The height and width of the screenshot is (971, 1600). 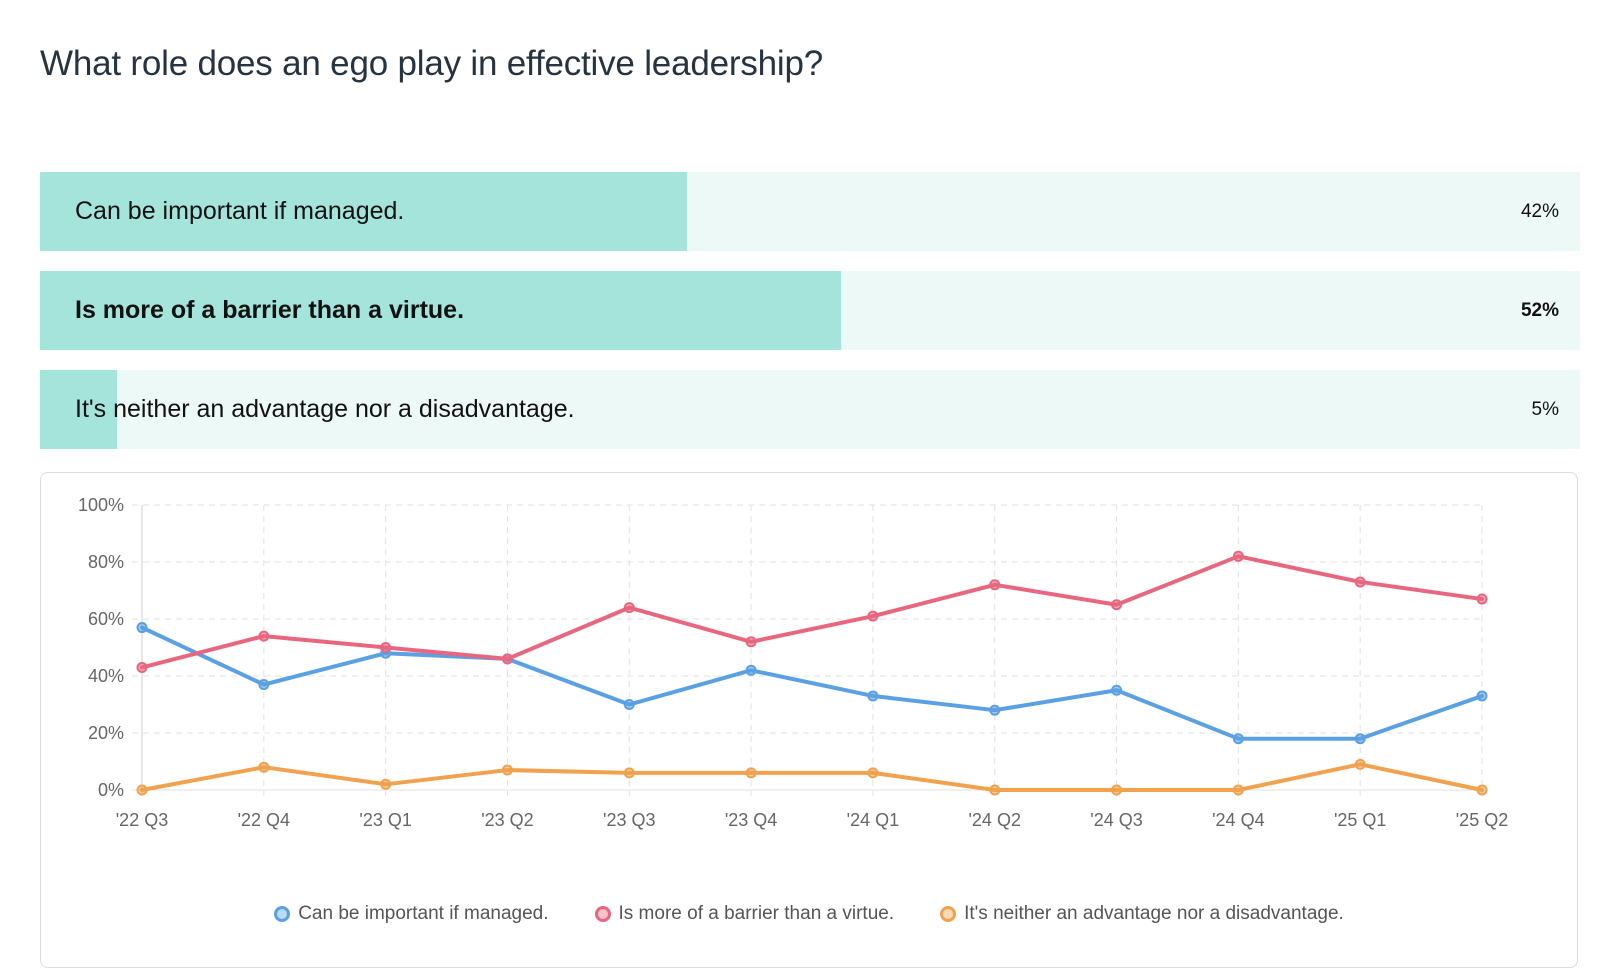 What do you see at coordinates (1360, 820) in the screenshot?
I see `x-tick-label: '25 Q1` at bounding box center [1360, 820].